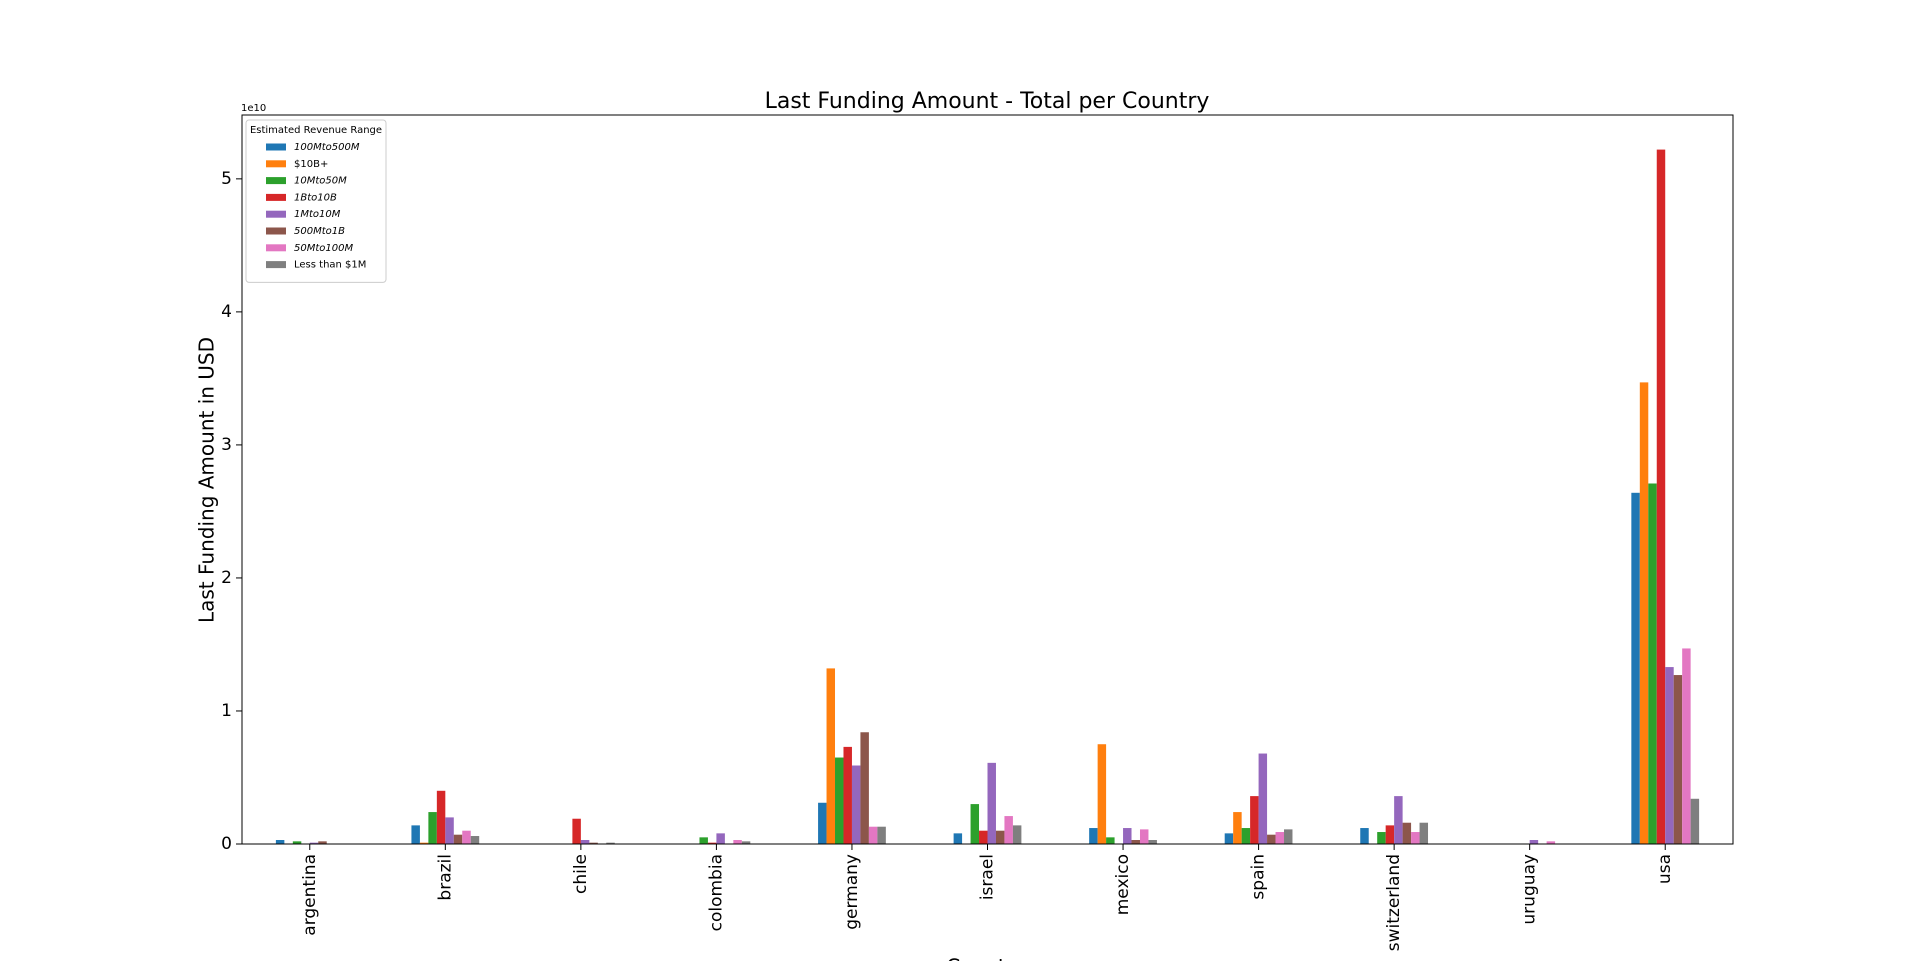  I want to click on y-tick-label: 4, so click(226, 312).